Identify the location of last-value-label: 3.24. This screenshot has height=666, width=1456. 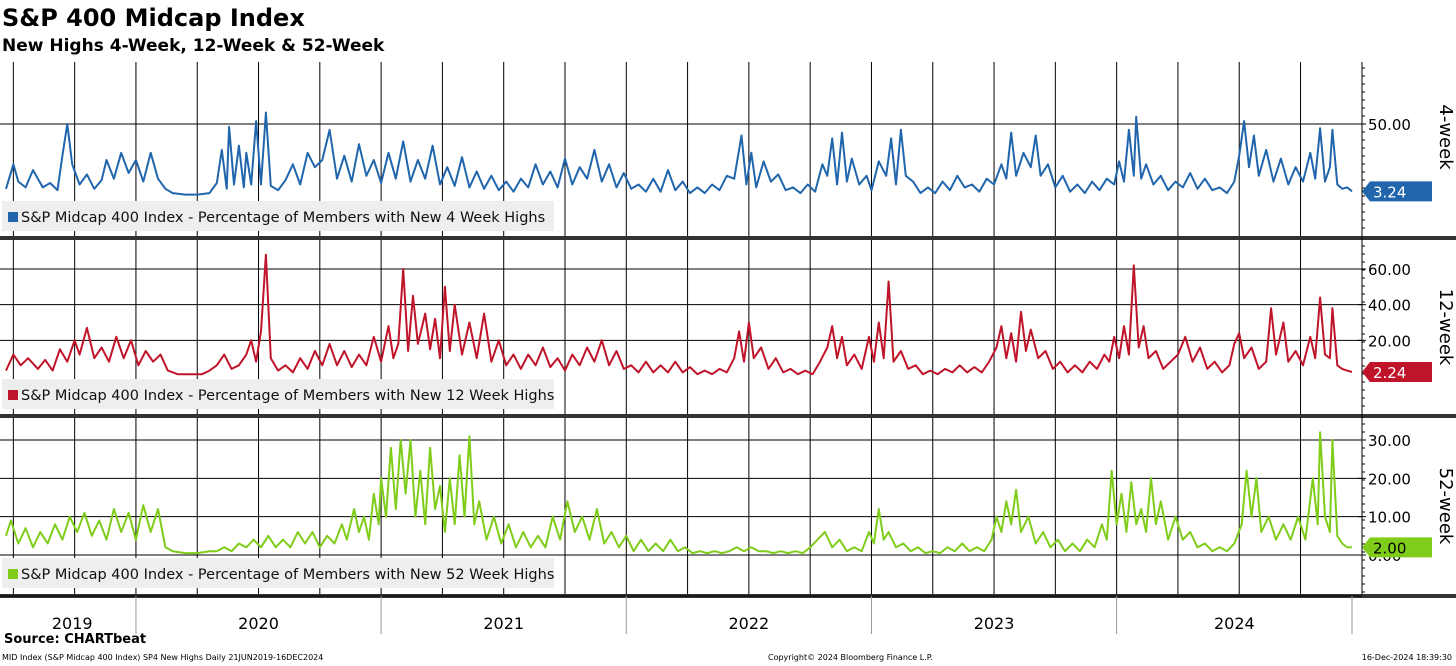
(1389, 192).